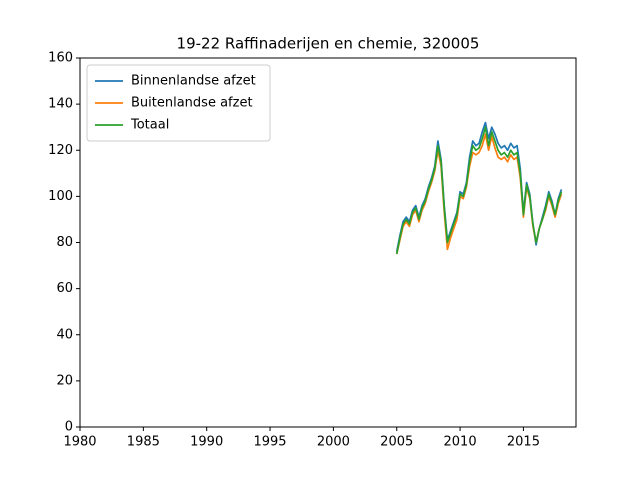 This screenshot has height=480, width=640. Describe the element at coordinates (143, 442) in the screenshot. I see `x-tick-label: 1985` at that location.